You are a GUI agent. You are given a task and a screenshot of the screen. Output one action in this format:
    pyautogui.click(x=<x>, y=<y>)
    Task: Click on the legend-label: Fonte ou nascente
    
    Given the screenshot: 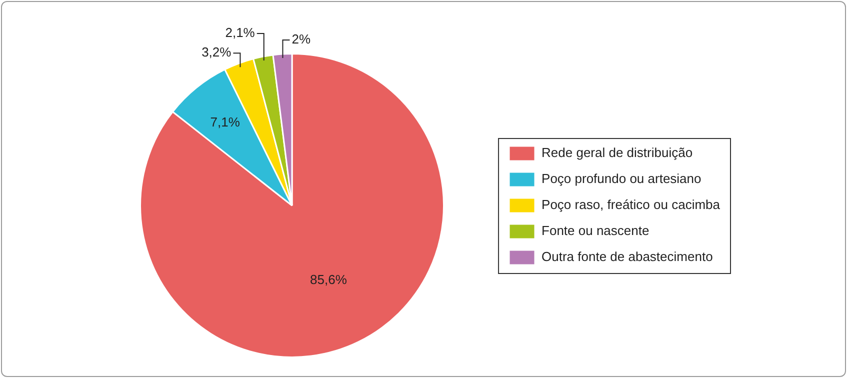 What is the action you would take?
    pyautogui.click(x=596, y=230)
    